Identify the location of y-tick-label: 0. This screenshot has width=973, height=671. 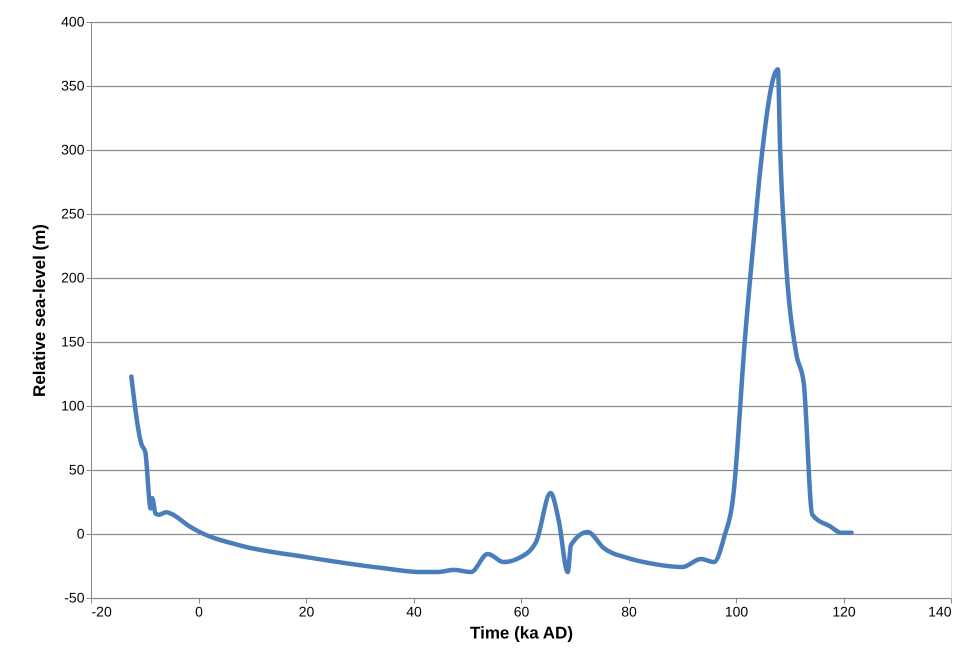
(80, 534).